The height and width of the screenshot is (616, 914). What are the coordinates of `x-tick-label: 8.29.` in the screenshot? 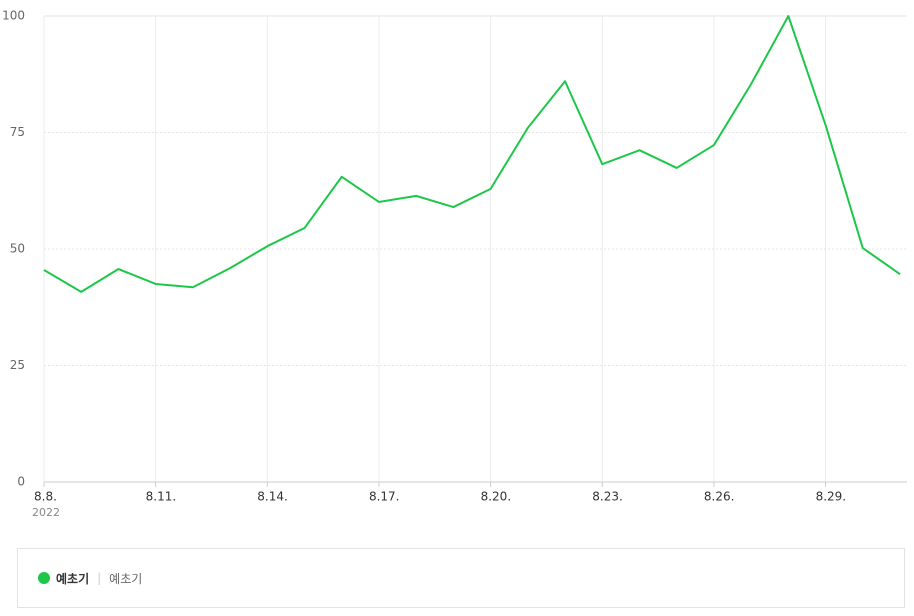 It's located at (831, 497).